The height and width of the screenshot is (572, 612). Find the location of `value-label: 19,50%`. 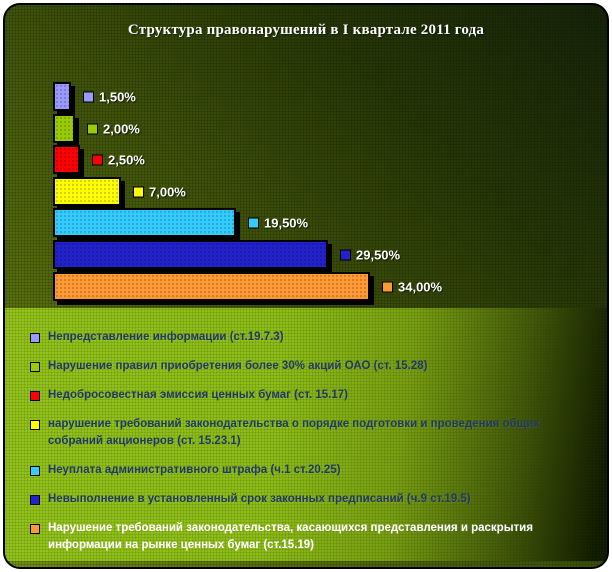

value-label: 19,50% is located at coordinates (278, 223).